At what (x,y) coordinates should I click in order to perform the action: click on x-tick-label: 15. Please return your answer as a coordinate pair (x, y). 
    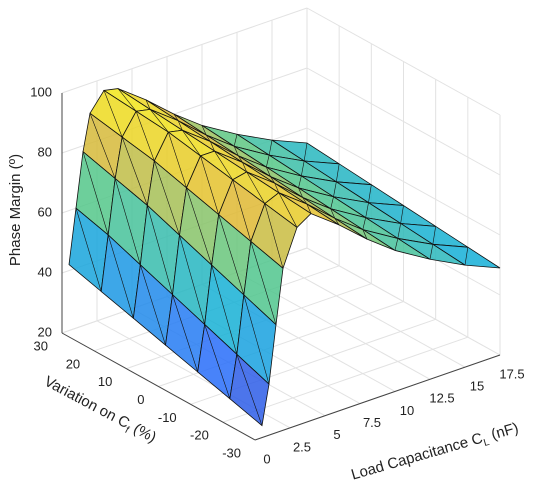
    Looking at the image, I should click on (477, 386).